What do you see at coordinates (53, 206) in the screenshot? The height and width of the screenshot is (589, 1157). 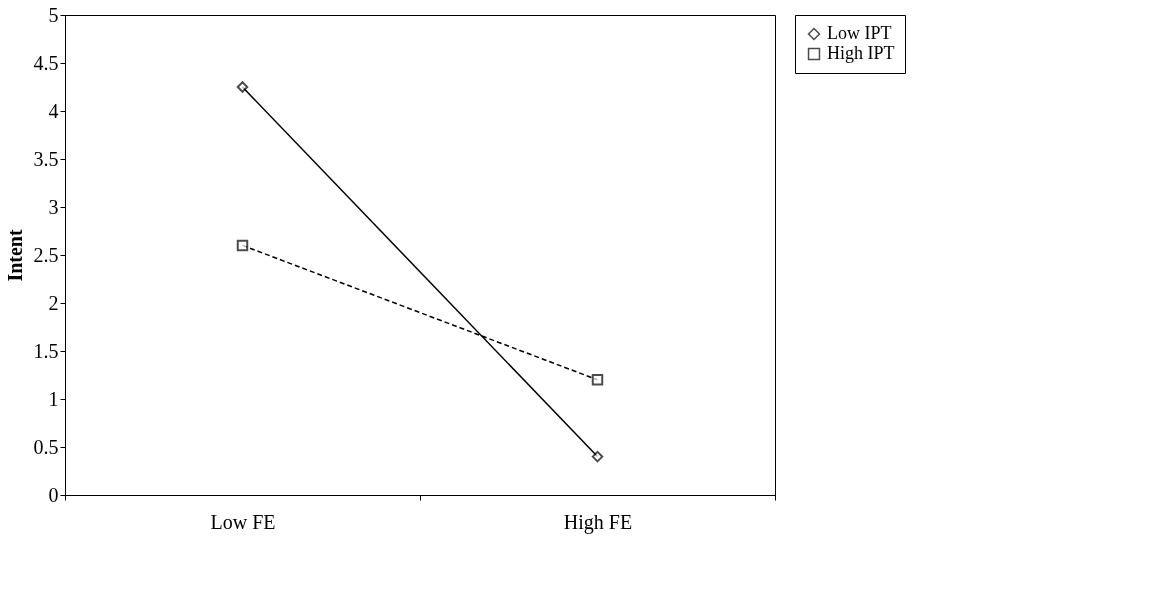 I see `y-tick-label: 3` at bounding box center [53, 206].